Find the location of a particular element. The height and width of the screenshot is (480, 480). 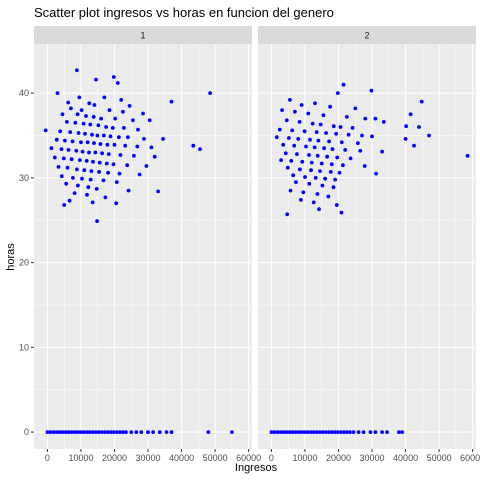

y-tick-label: 20 is located at coordinates (24, 263).